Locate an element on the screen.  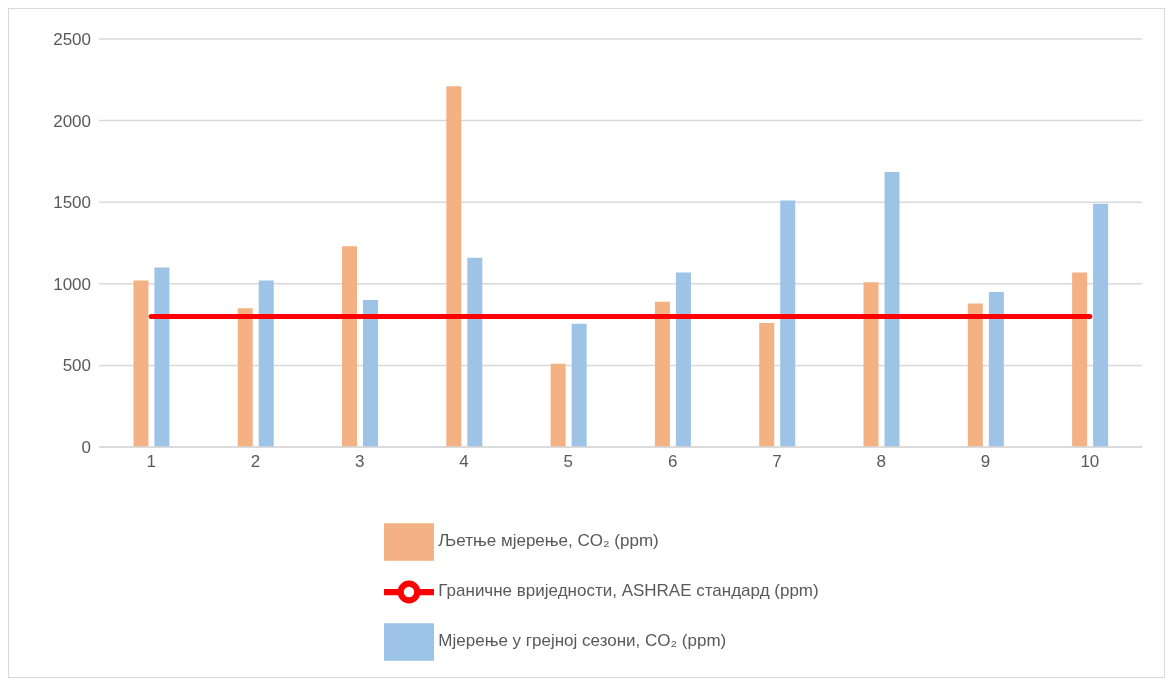
y-tick-label: 2000 is located at coordinates (72, 121).